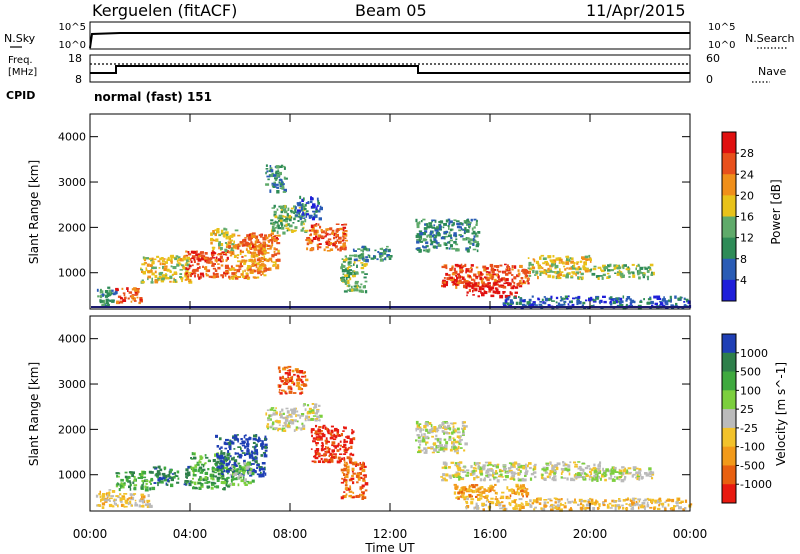  I want to click on colorbar-segment, so click(729, 362).